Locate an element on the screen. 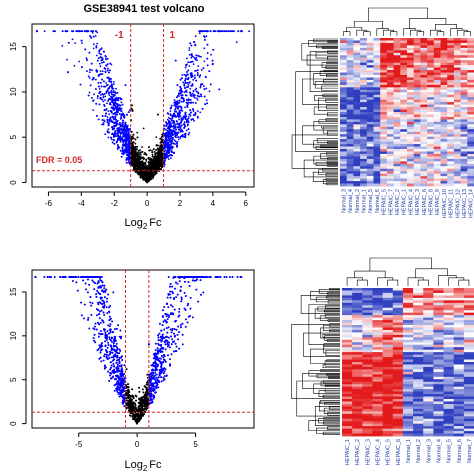  x-tick-label: 0 is located at coordinates (147, 203).